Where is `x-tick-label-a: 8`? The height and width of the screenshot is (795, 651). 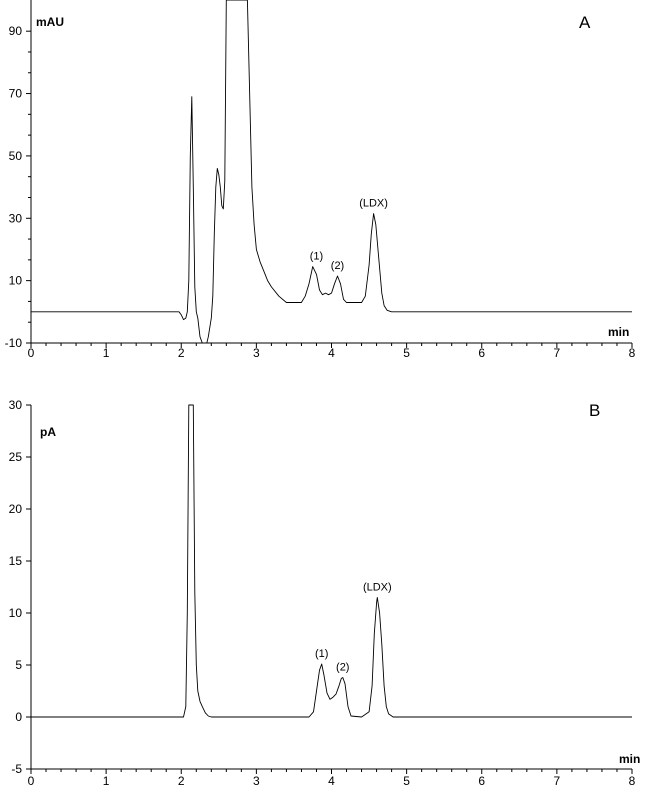 x-tick-label-a: 8 is located at coordinates (632, 353).